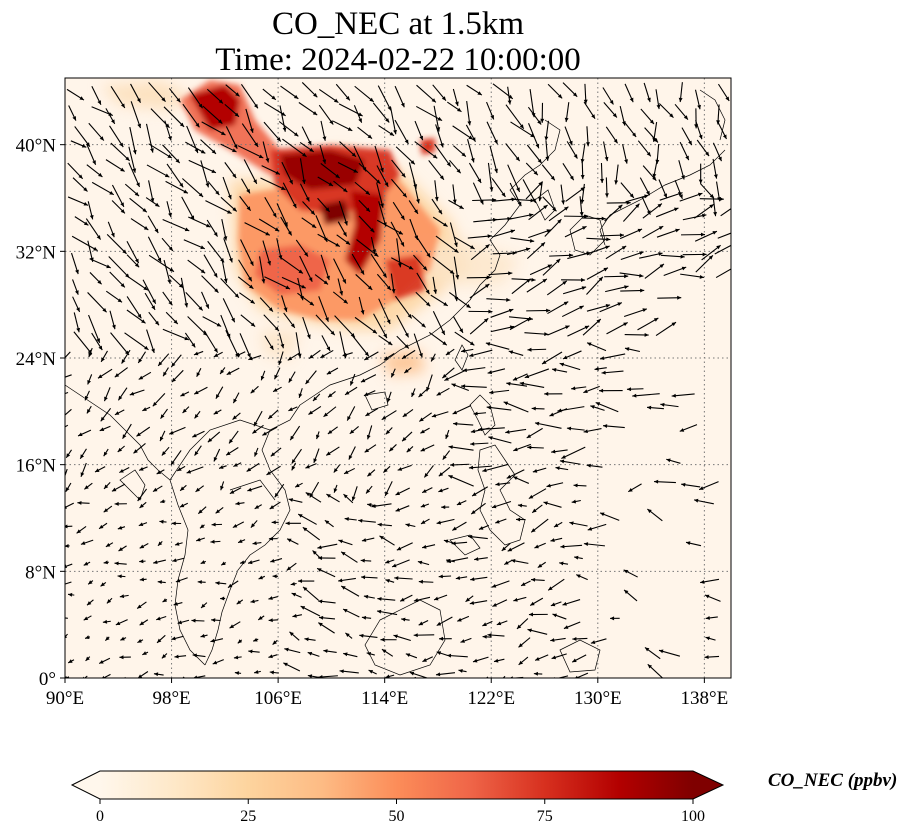  Describe the element at coordinates (40, 413) in the screenshot. I see `y-tick-labels: 0° 8°N 16°N 24°N 32°N 40°N` at that location.